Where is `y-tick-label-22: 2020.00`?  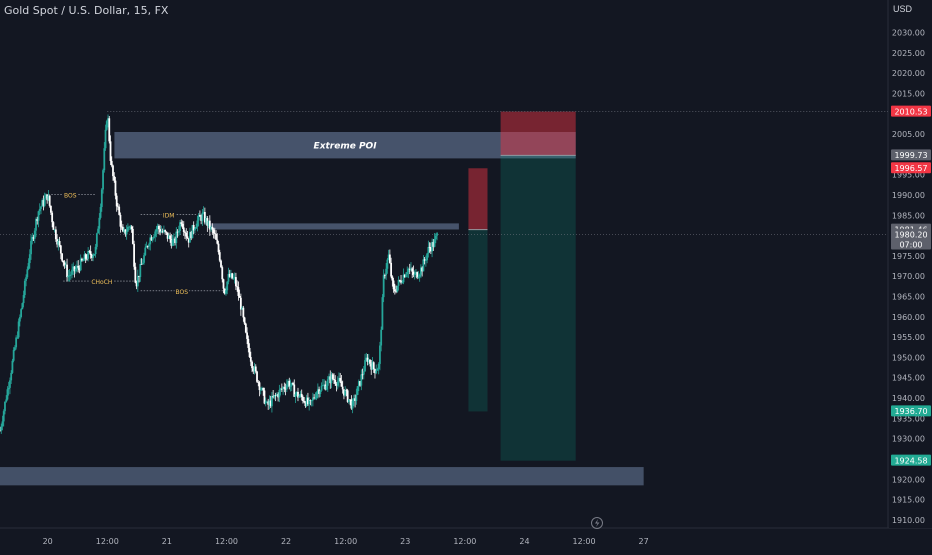
y-tick-label-22: 2020.00 is located at coordinates (908, 73).